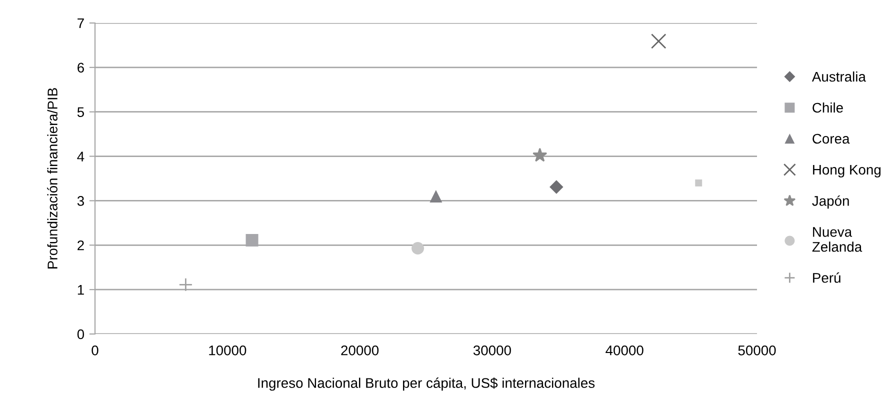 This screenshot has width=896, height=402. Describe the element at coordinates (81, 245) in the screenshot. I see `y-tick-label: 2` at that location.